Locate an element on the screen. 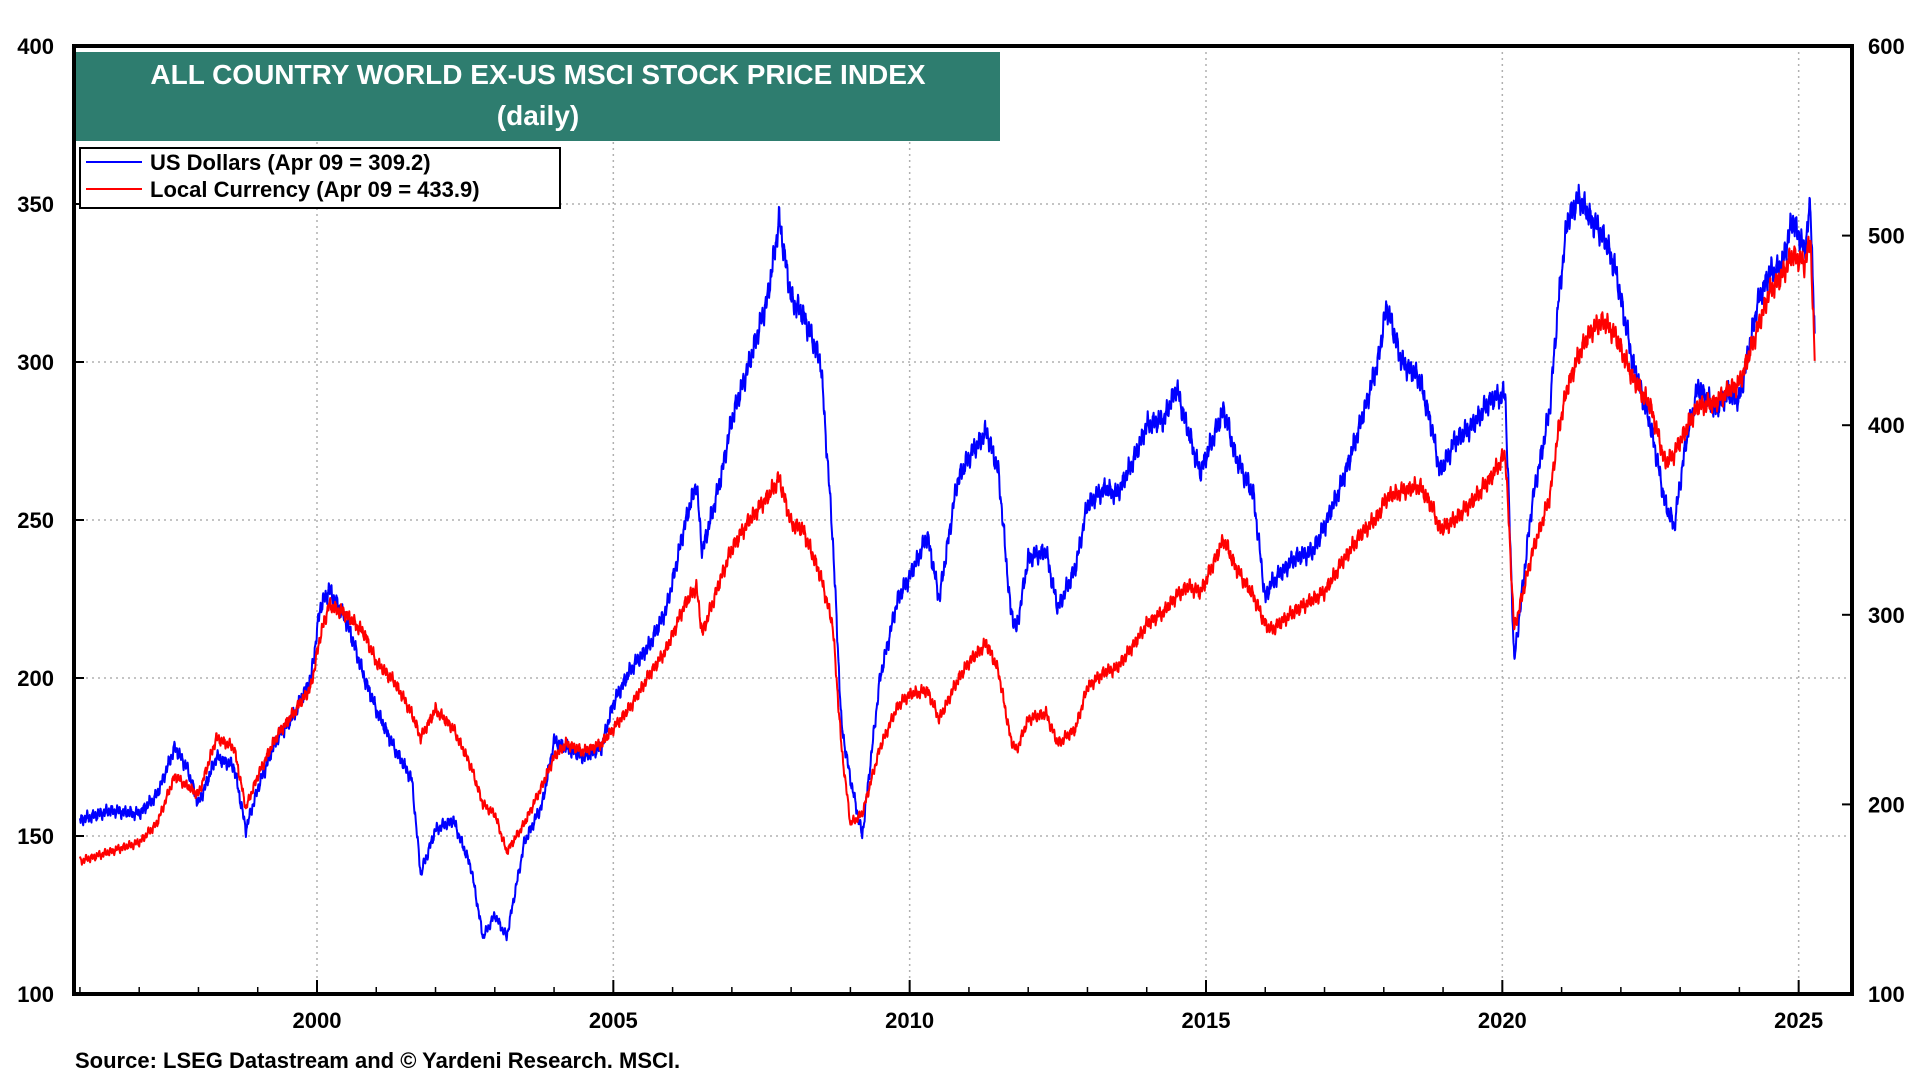 The height and width of the screenshot is (1085, 1920). y-right-tick-label: 100 is located at coordinates (1886, 994).